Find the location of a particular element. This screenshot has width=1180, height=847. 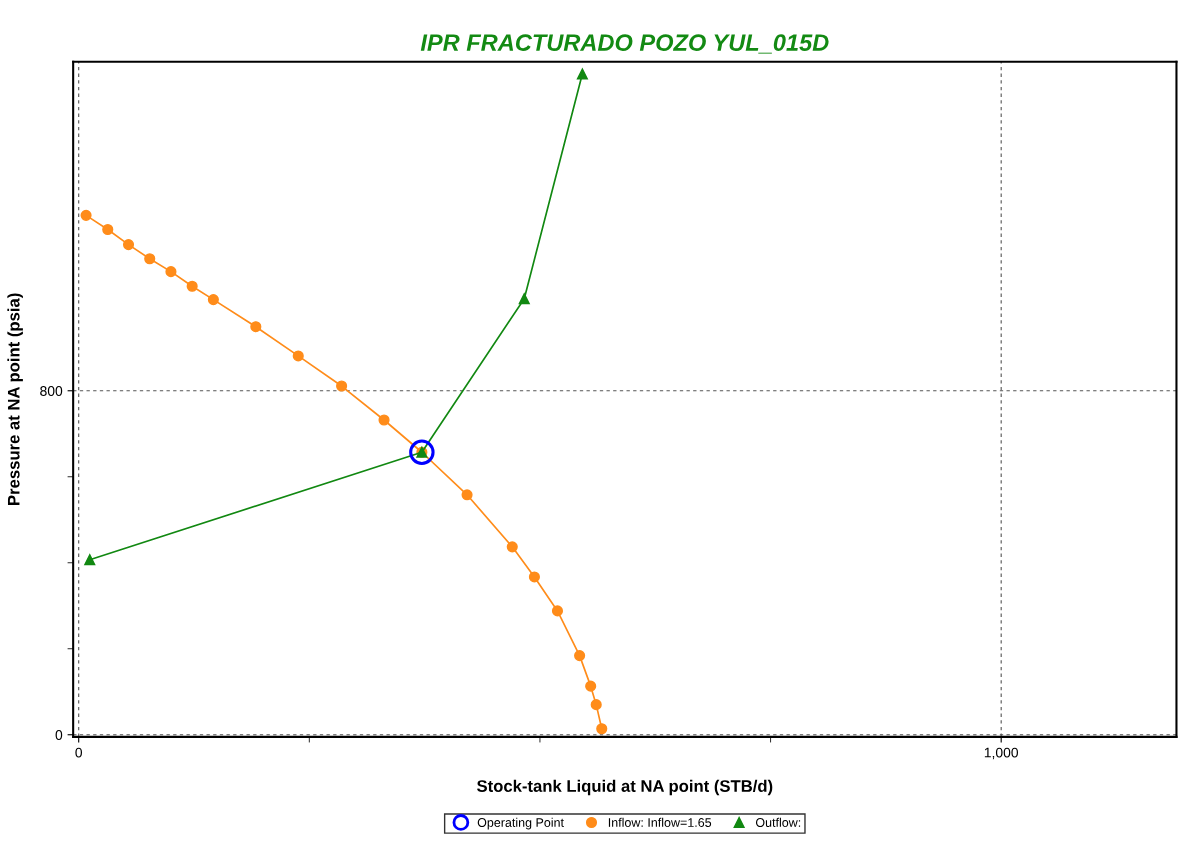

y-tick-label: 800 is located at coordinates (51, 391).